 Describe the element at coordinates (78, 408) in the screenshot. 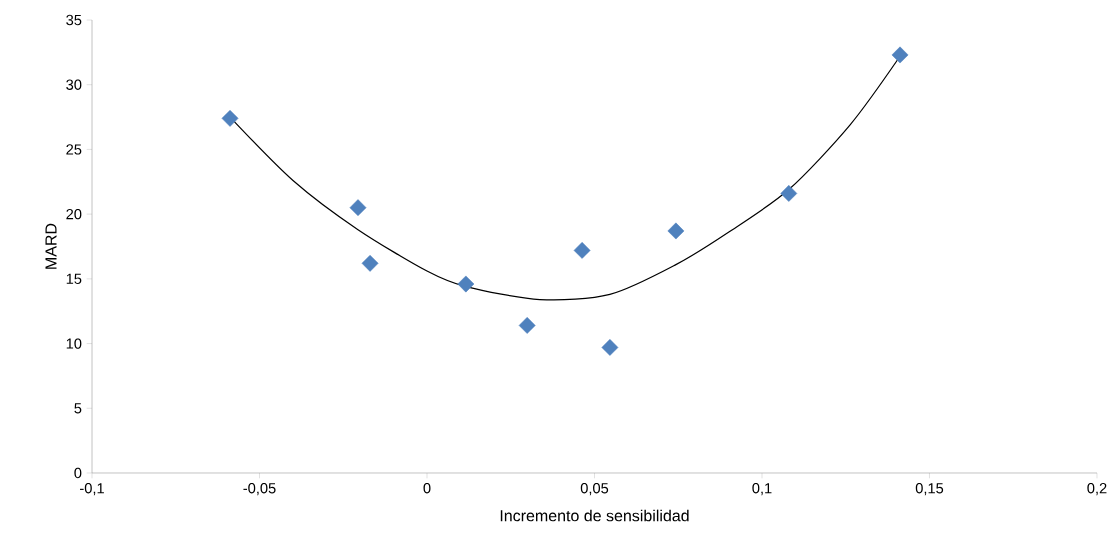

I see `y-tick-label: 5` at that location.